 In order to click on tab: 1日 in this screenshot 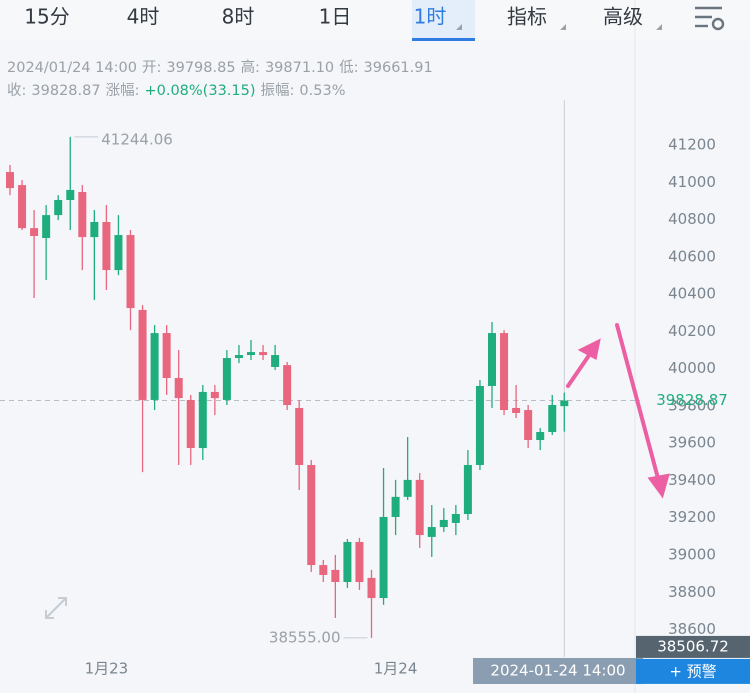, I will do `click(335, 17)`.